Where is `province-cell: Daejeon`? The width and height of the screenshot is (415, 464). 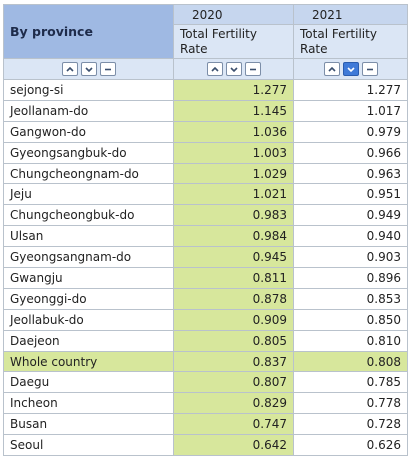 province-cell: Daejeon is located at coordinates (88, 340).